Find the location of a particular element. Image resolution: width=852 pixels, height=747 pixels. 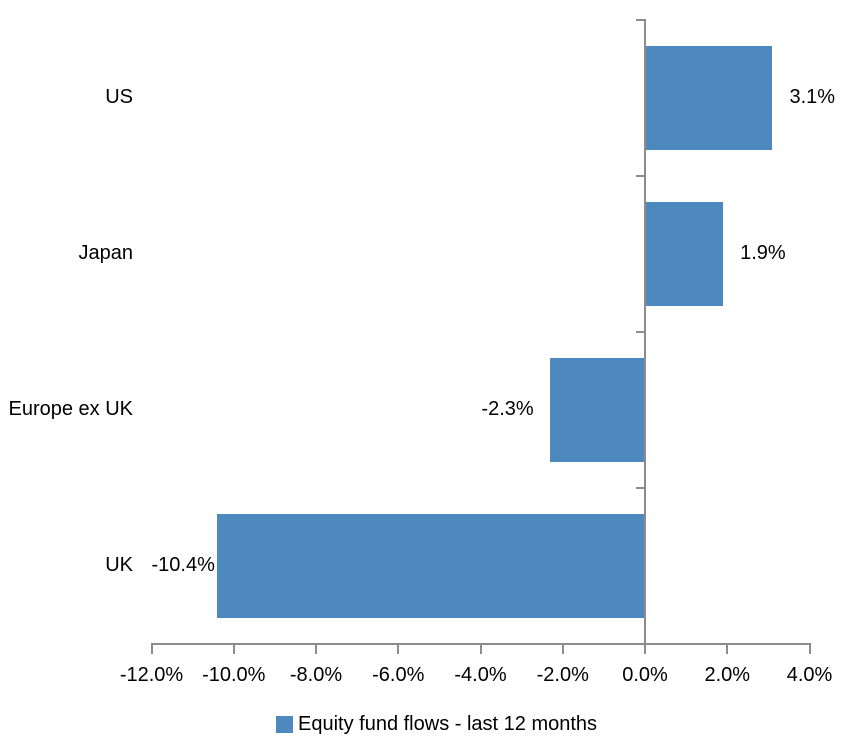

x-tick-label-8: 4.0% is located at coordinates (809, 675).